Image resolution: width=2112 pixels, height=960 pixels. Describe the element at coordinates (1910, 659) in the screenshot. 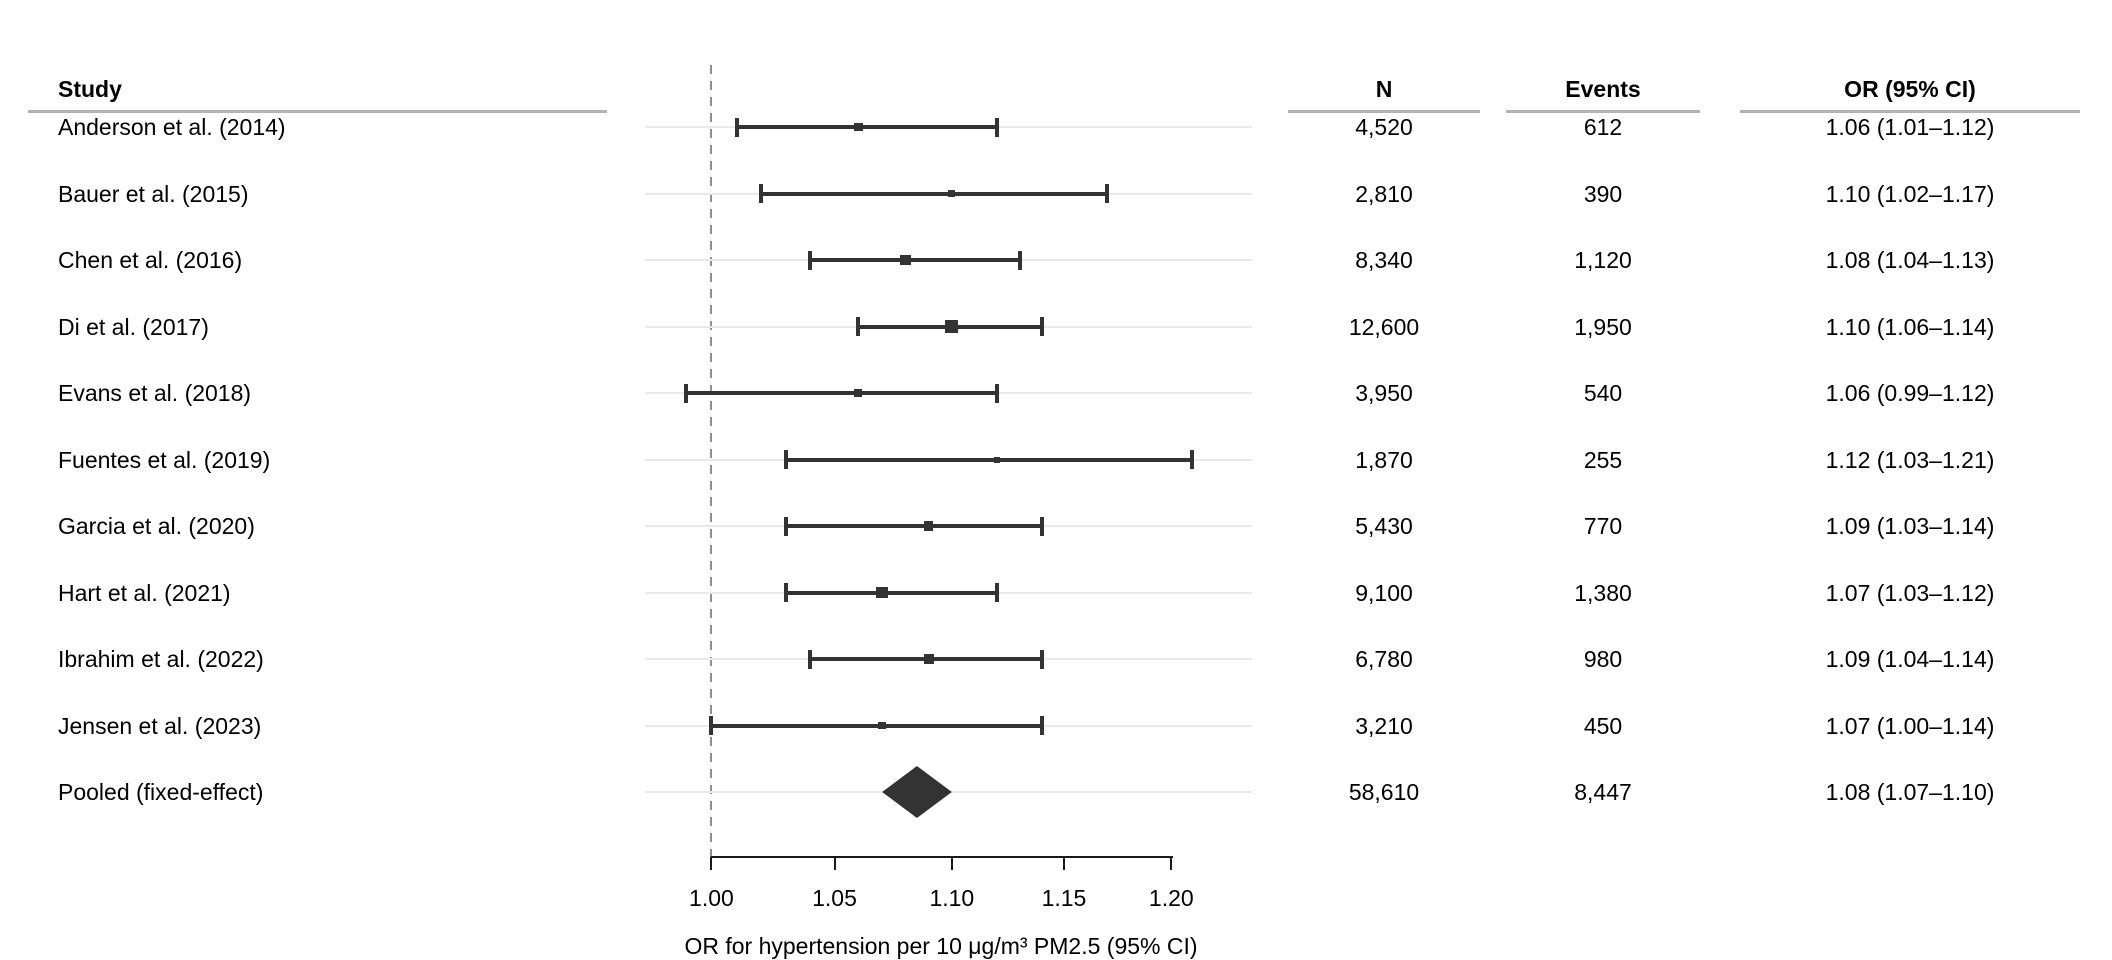

I see `or-ci-value: 1.09 (1.04–1.14)` at that location.